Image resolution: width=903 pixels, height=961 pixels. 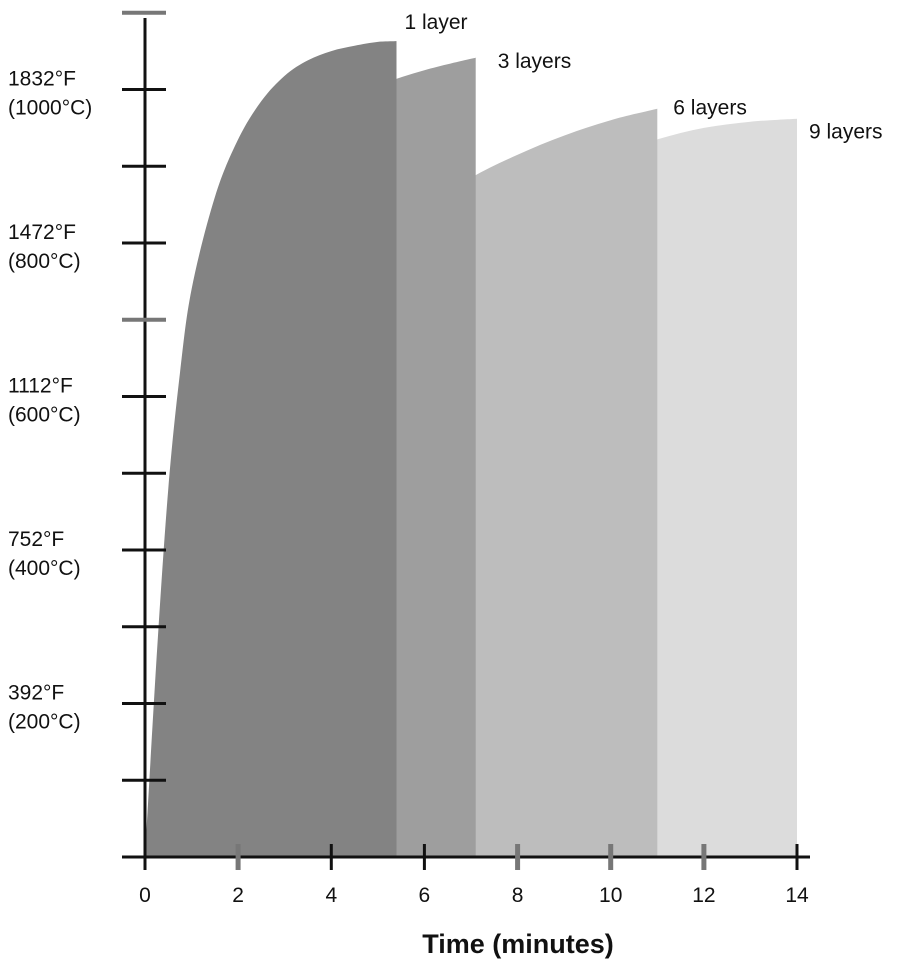 I want to click on x-tick-label: 6, so click(x=425, y=895).